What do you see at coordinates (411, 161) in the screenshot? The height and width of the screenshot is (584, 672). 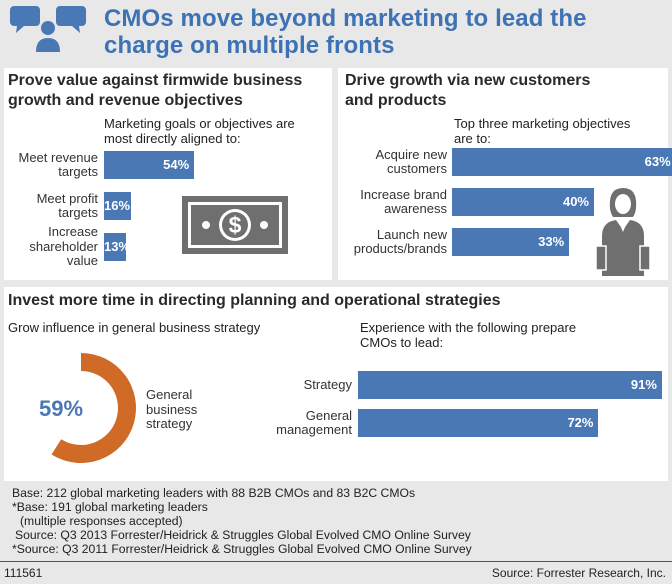 I see `bar-category-label: Acquire new customers` at bounding box center [411, 161].